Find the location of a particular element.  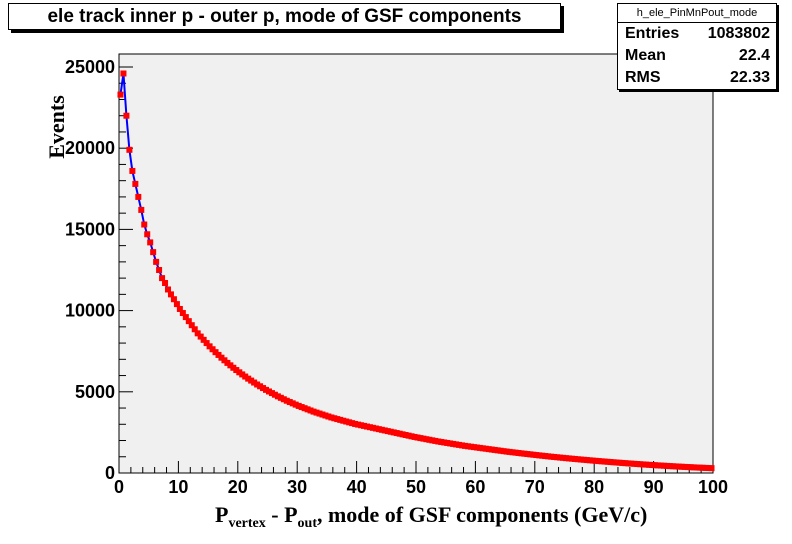

stats-label: RMS is located at coordinates (643, 77).